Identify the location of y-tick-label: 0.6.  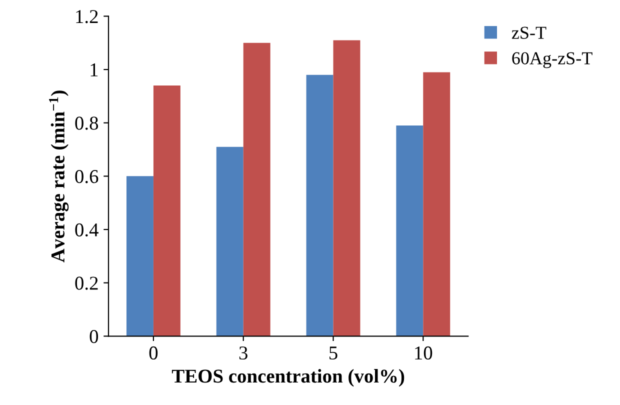
(86, 177).